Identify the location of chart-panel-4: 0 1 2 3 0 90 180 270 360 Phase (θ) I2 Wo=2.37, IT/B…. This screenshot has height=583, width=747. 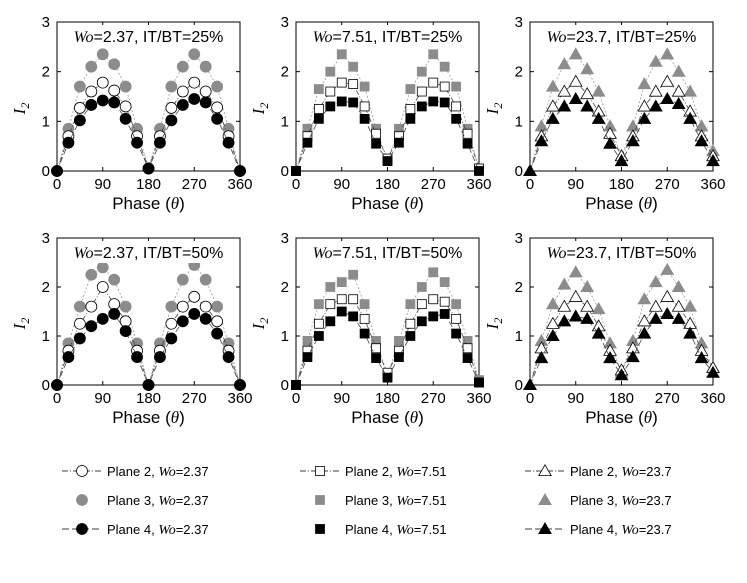
(131, 328).